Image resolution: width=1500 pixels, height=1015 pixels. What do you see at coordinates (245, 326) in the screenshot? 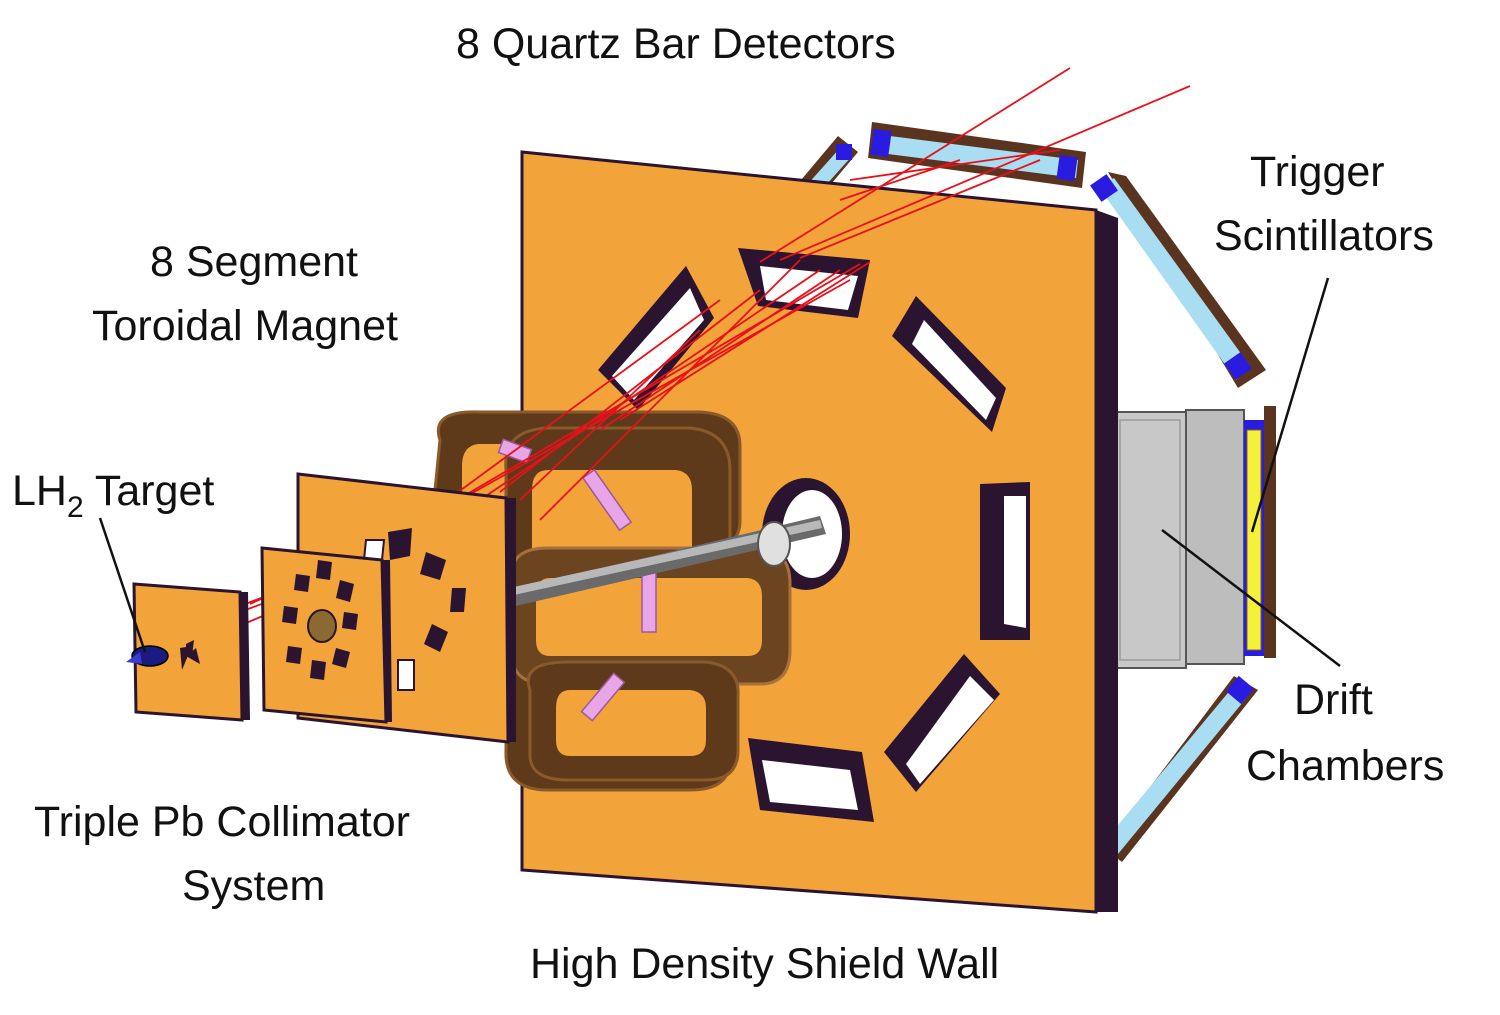
I see `label-magnet-line2: Toroidal Magnet` at bounding box center [245, 326].